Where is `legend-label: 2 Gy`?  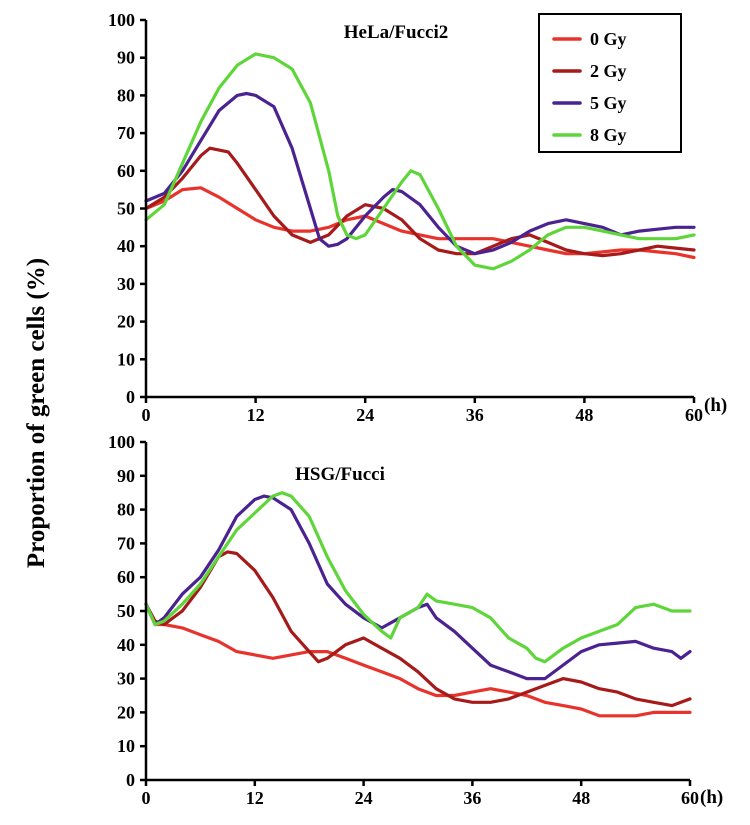
legend-label: 2 Gy is located at coordinates (608, 71).